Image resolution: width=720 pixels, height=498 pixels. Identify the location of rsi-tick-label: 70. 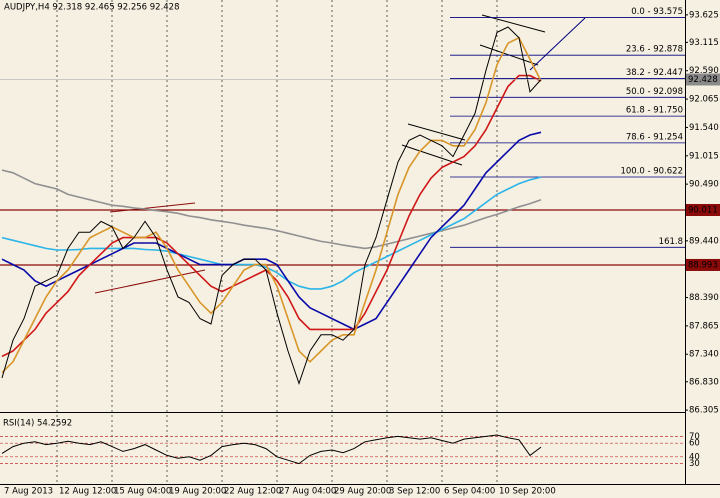
(694, 437).